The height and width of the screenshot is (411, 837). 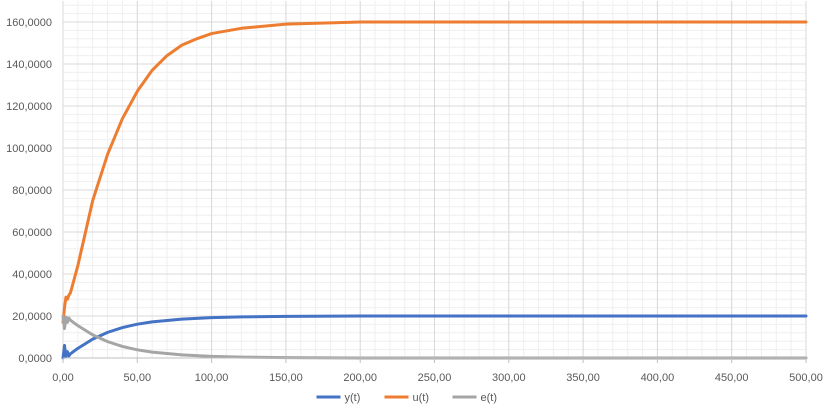 I want to click on x-tick-label: 50,00, so click(x=138, y=378).